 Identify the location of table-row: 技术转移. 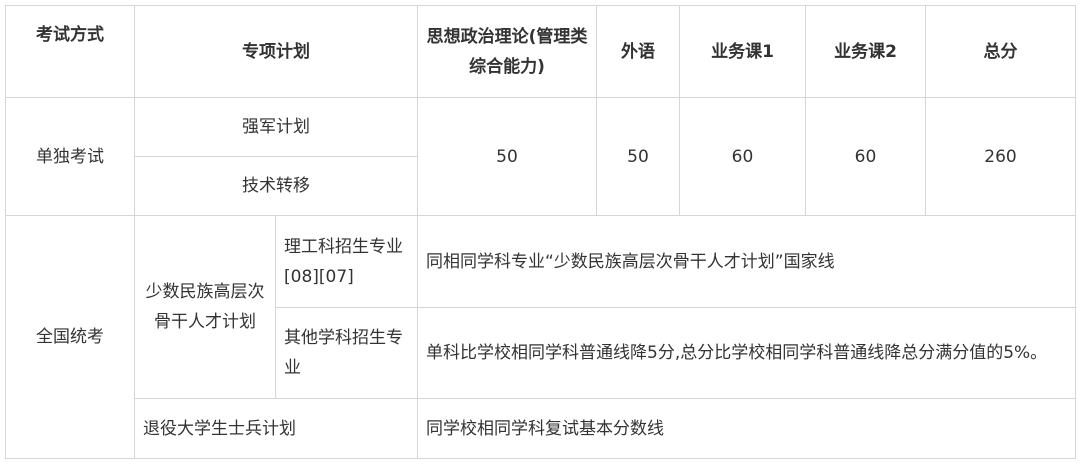
(541, 186).